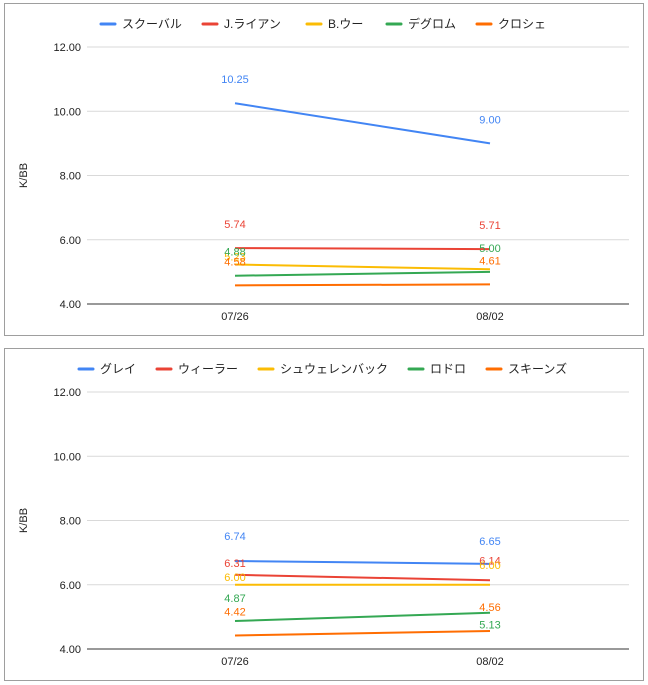 The image size is (648, 685). Describe the element at coordinates (537, 368) in the screenshot. I see `legend-entry: スキーンズ` at that location.